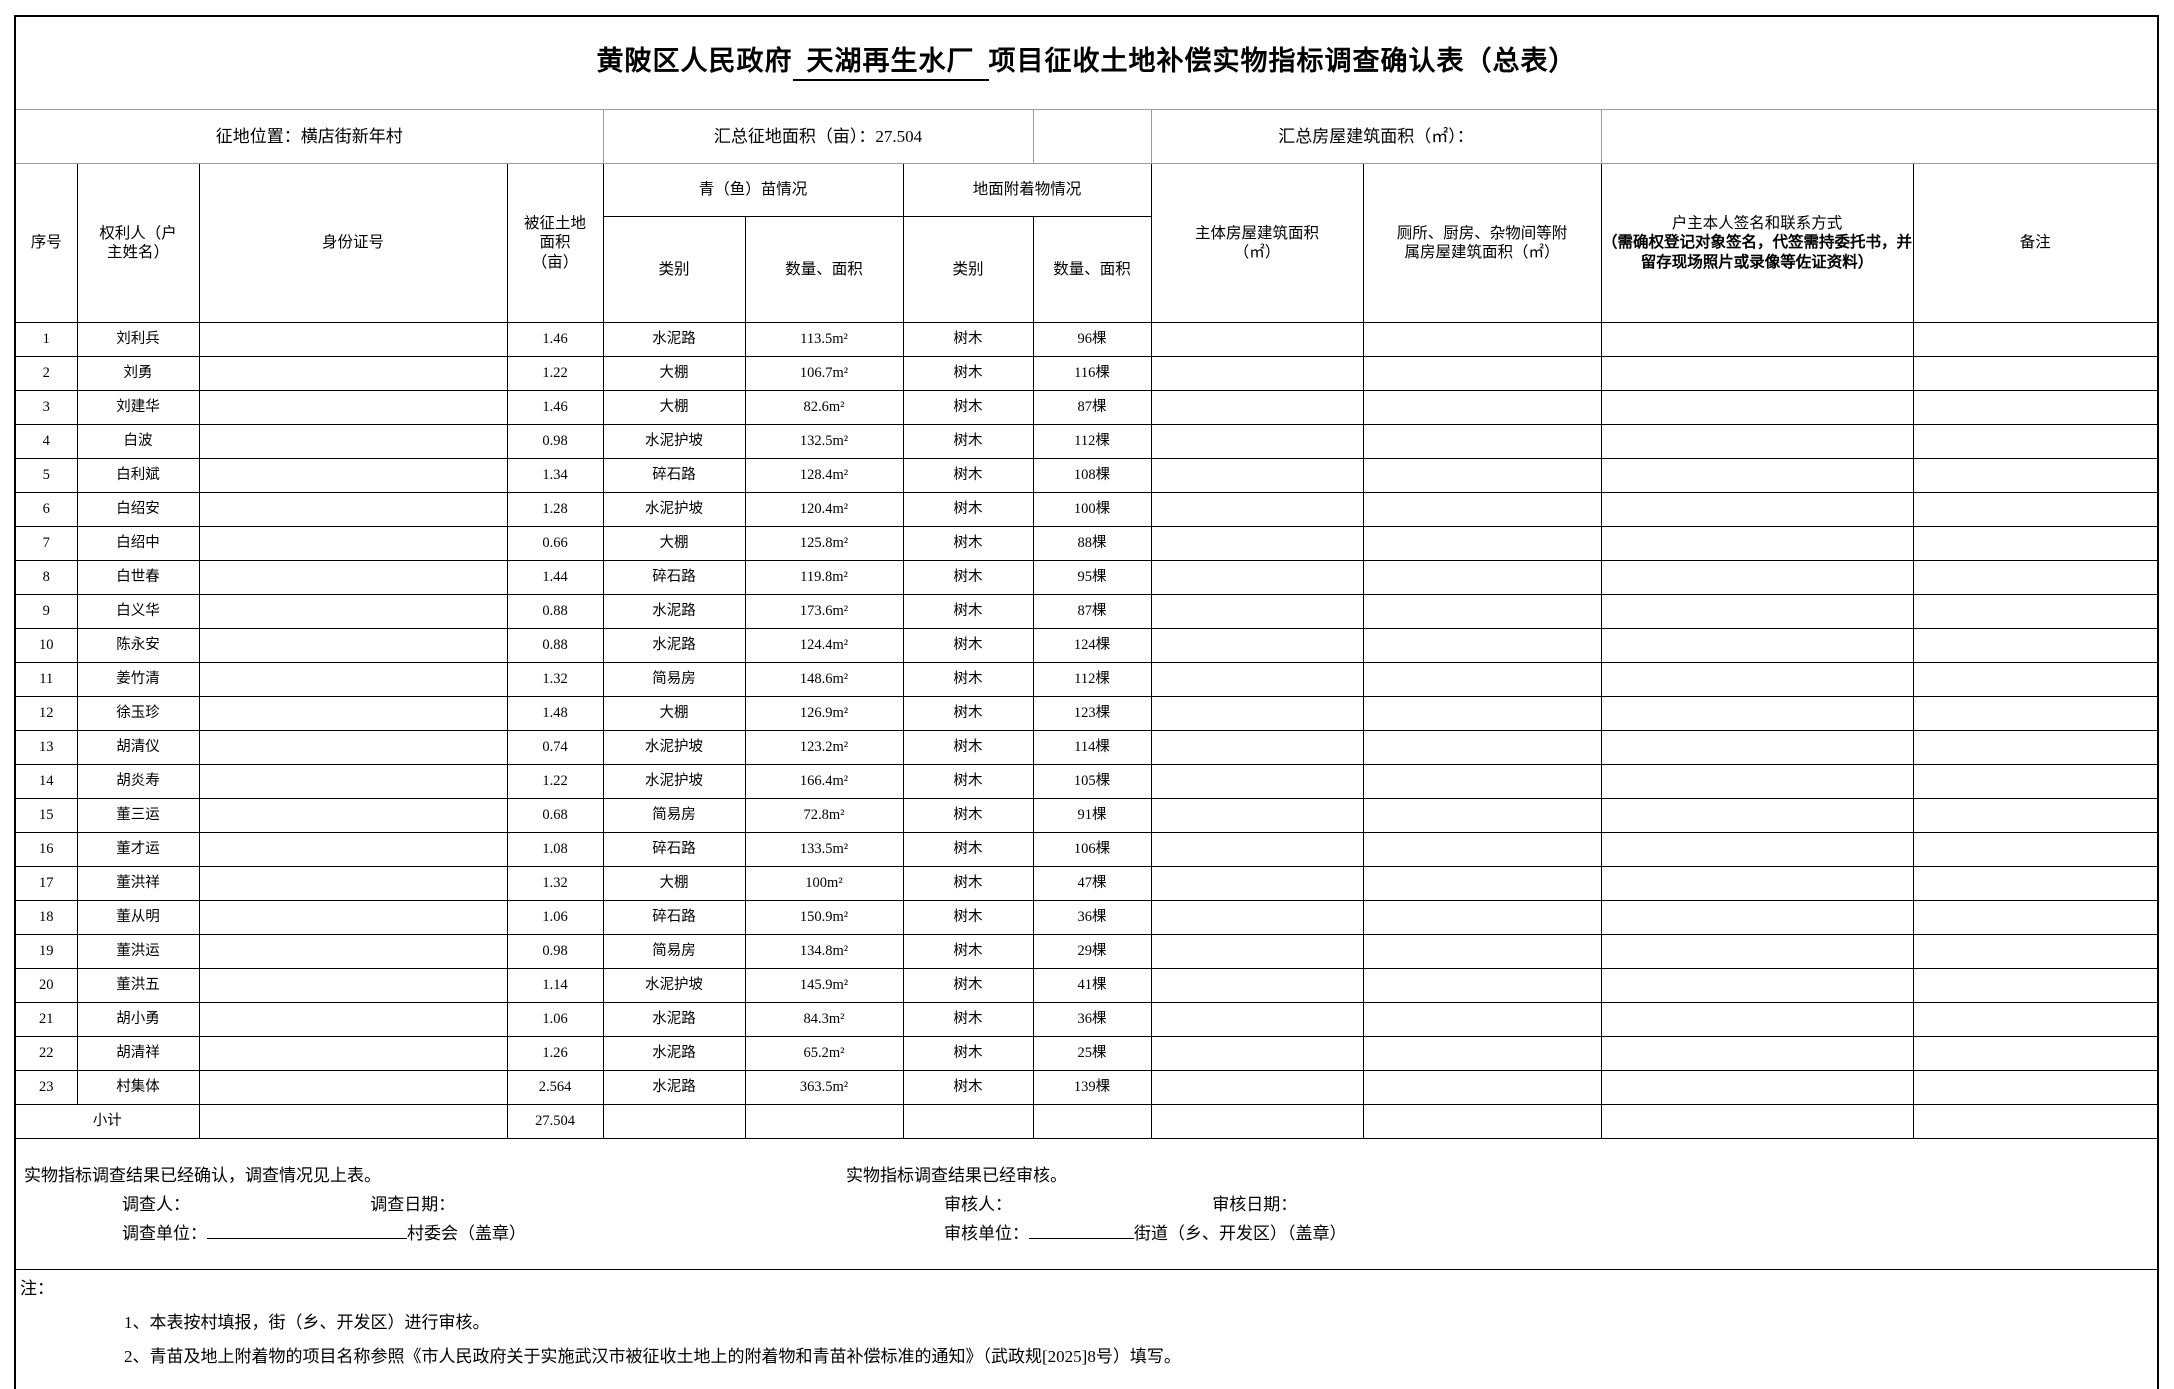 Image resolution: width=2174 pixels, height=1389 pixels. Describe the element at coordinates (138, 243) in the screenshot. I see `col-header-owner: 权利人（户 主姓名）` at that location.